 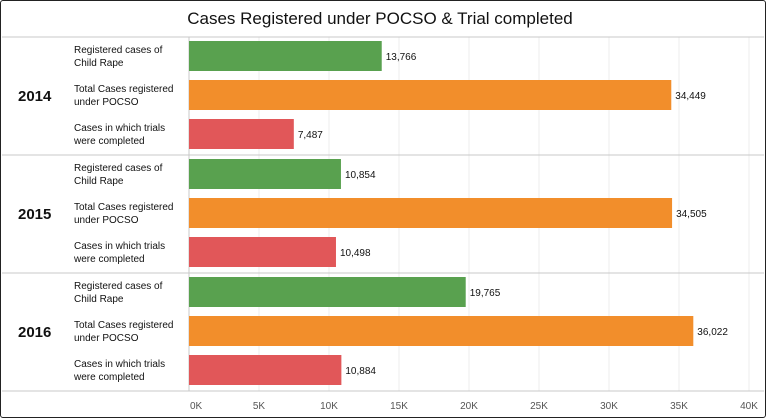 What do you see at coordinates (34, 214) in the screenshot?
I see `year-label: 2015` at bounding box center [34, 214].